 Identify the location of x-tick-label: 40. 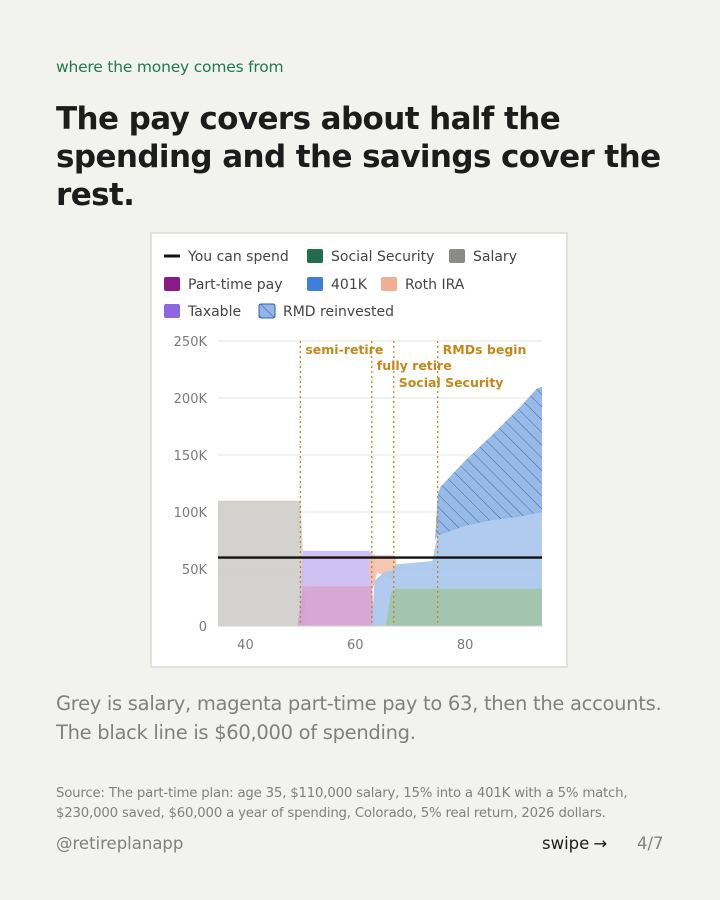
(245, 645).